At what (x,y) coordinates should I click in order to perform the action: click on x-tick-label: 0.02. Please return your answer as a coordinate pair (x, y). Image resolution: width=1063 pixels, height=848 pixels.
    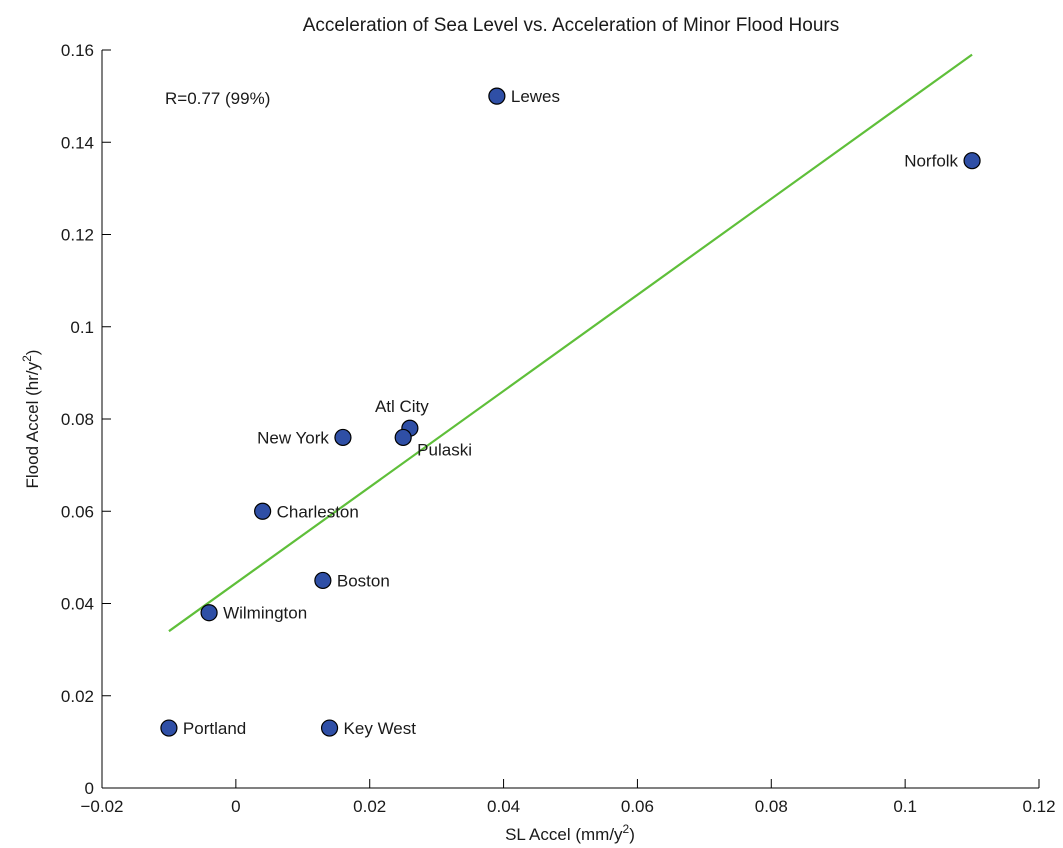
    Looking at the image, I should click on (369, 806).